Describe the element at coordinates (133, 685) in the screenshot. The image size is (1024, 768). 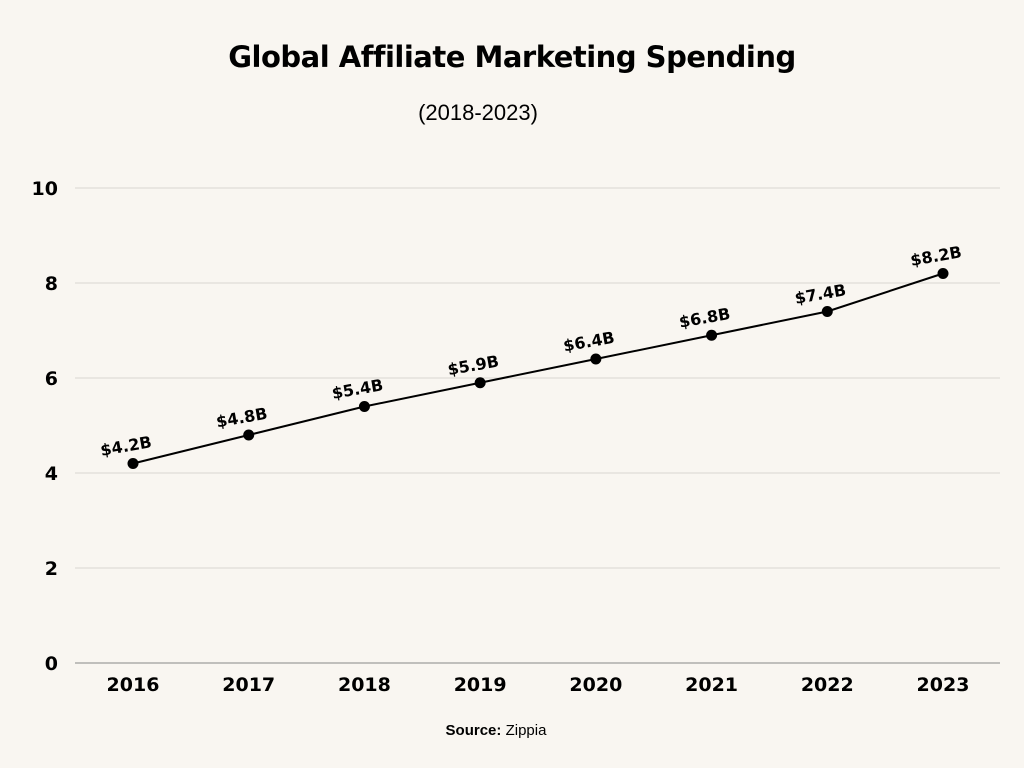
I see `x-tick-label: 2016` at that location.